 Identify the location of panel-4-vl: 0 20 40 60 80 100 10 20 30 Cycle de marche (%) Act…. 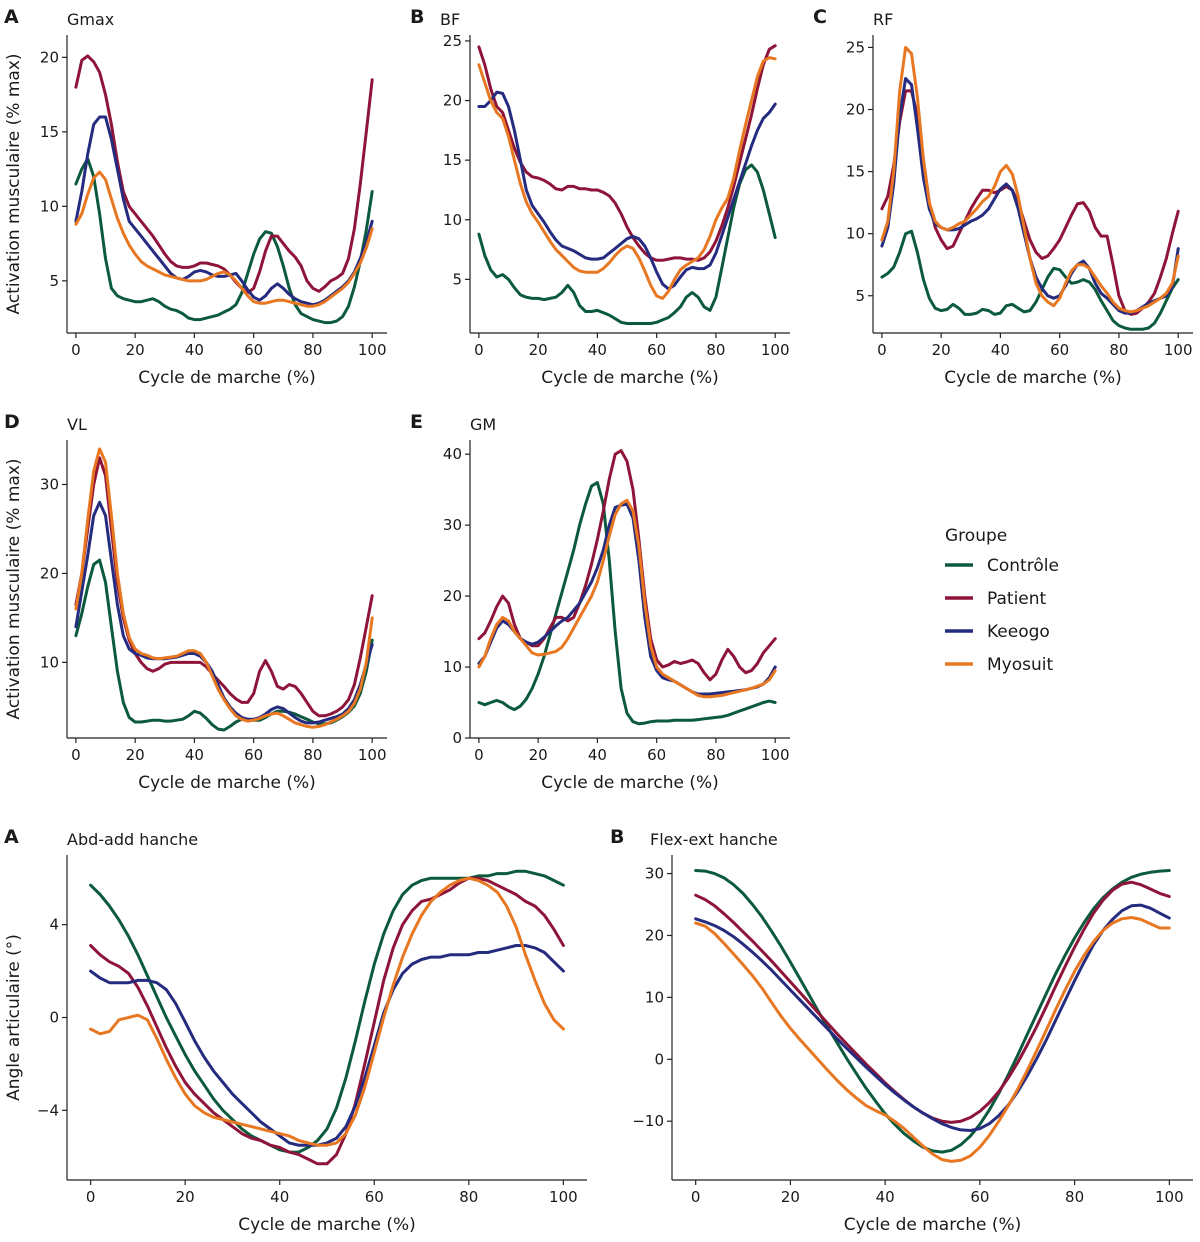
(195, 602).